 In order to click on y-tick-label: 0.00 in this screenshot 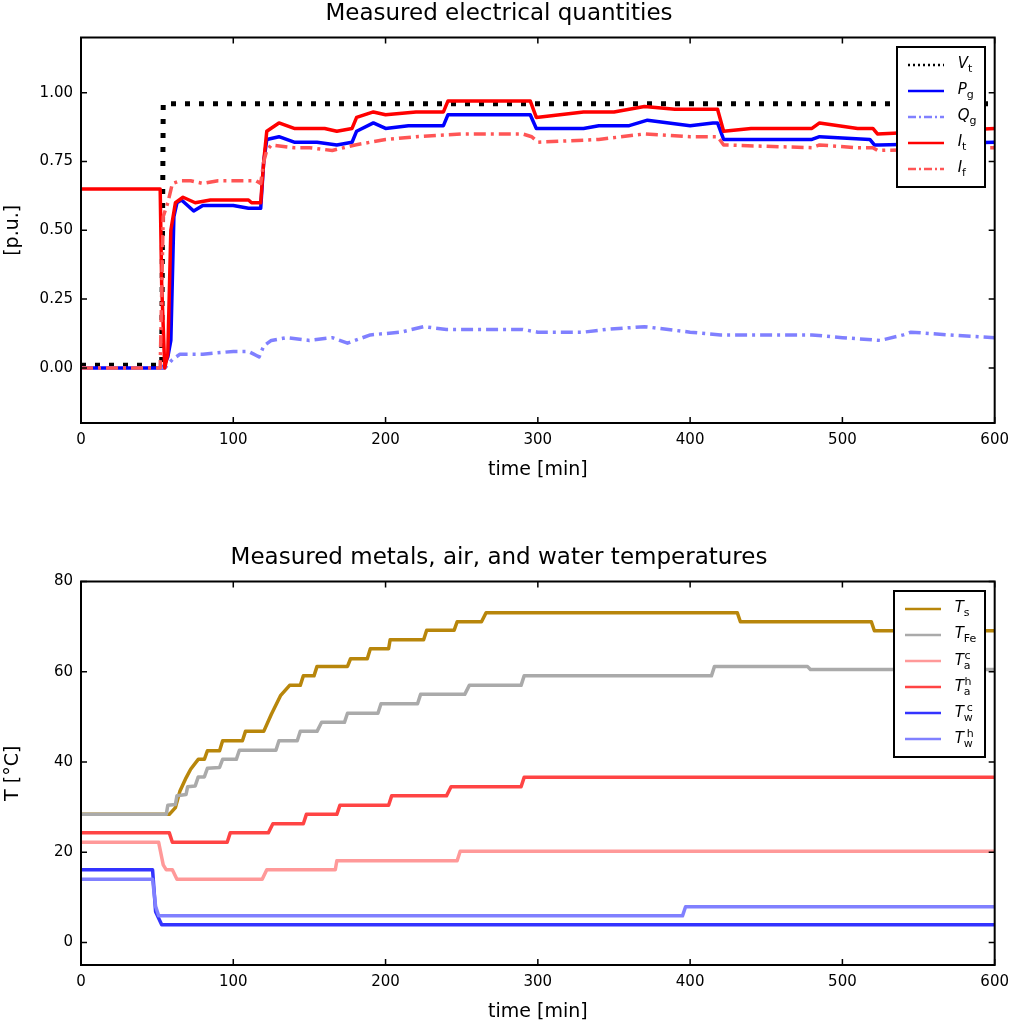, I will do `click(56, 366)`.